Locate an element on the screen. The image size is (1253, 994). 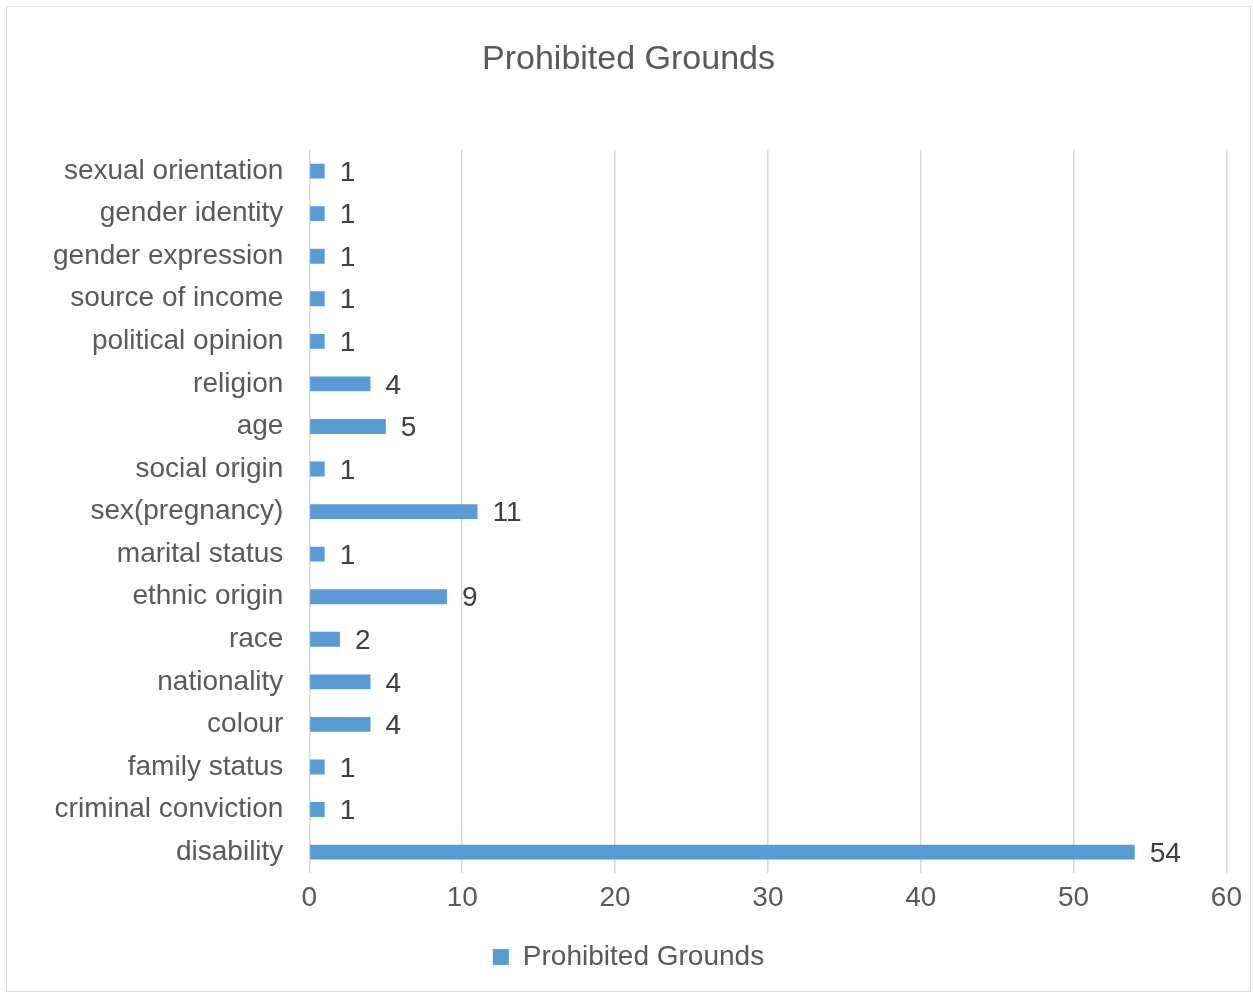
y-tick-label: gender identity is located at coordinates (191, 212).